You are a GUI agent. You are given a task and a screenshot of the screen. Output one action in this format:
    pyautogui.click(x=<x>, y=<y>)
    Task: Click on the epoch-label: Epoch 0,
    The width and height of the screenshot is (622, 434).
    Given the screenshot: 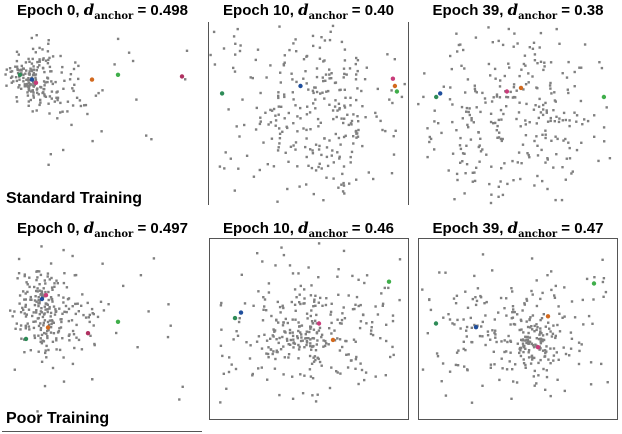 What is the action you would take?
    pyautogui.click(x=50, y=10)
    